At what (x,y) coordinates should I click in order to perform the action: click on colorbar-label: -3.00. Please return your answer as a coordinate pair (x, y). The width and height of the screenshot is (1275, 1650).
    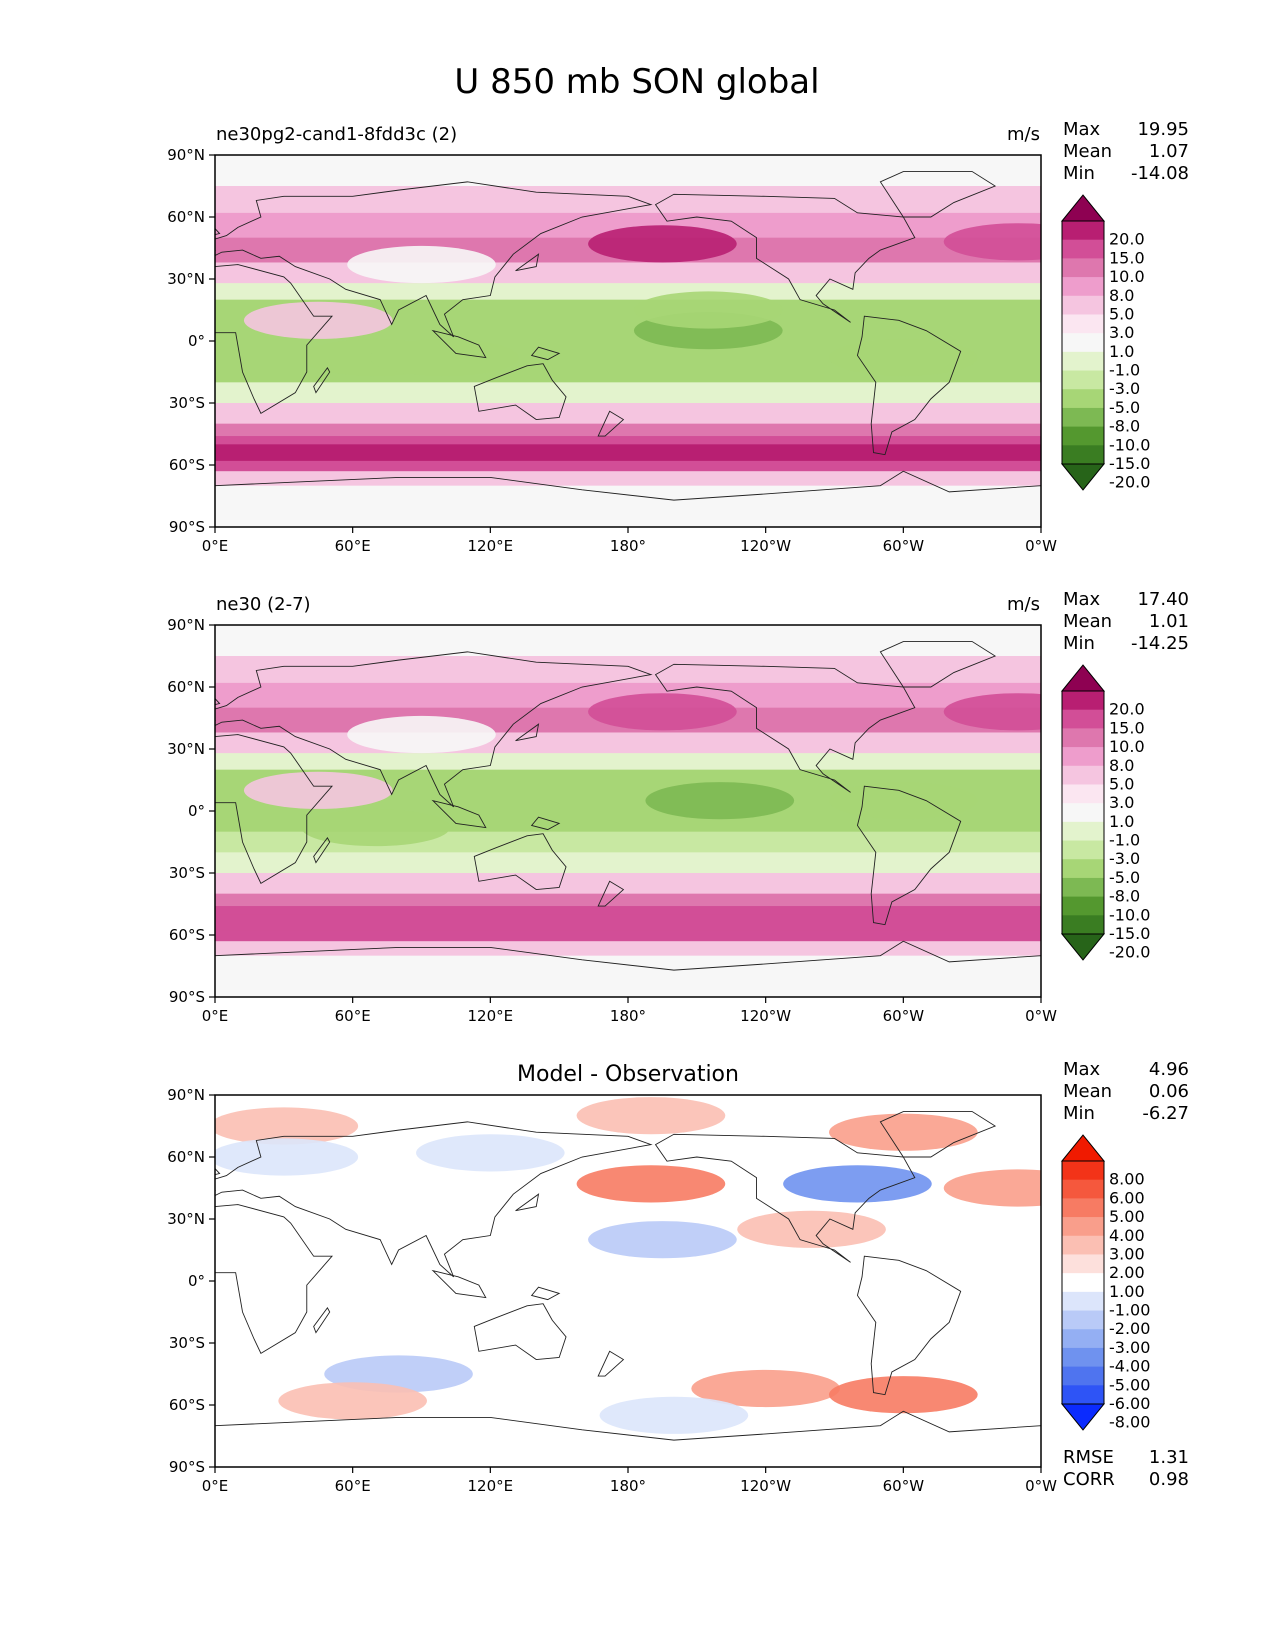
    Looking at the image, I should click on (1129, 1347).